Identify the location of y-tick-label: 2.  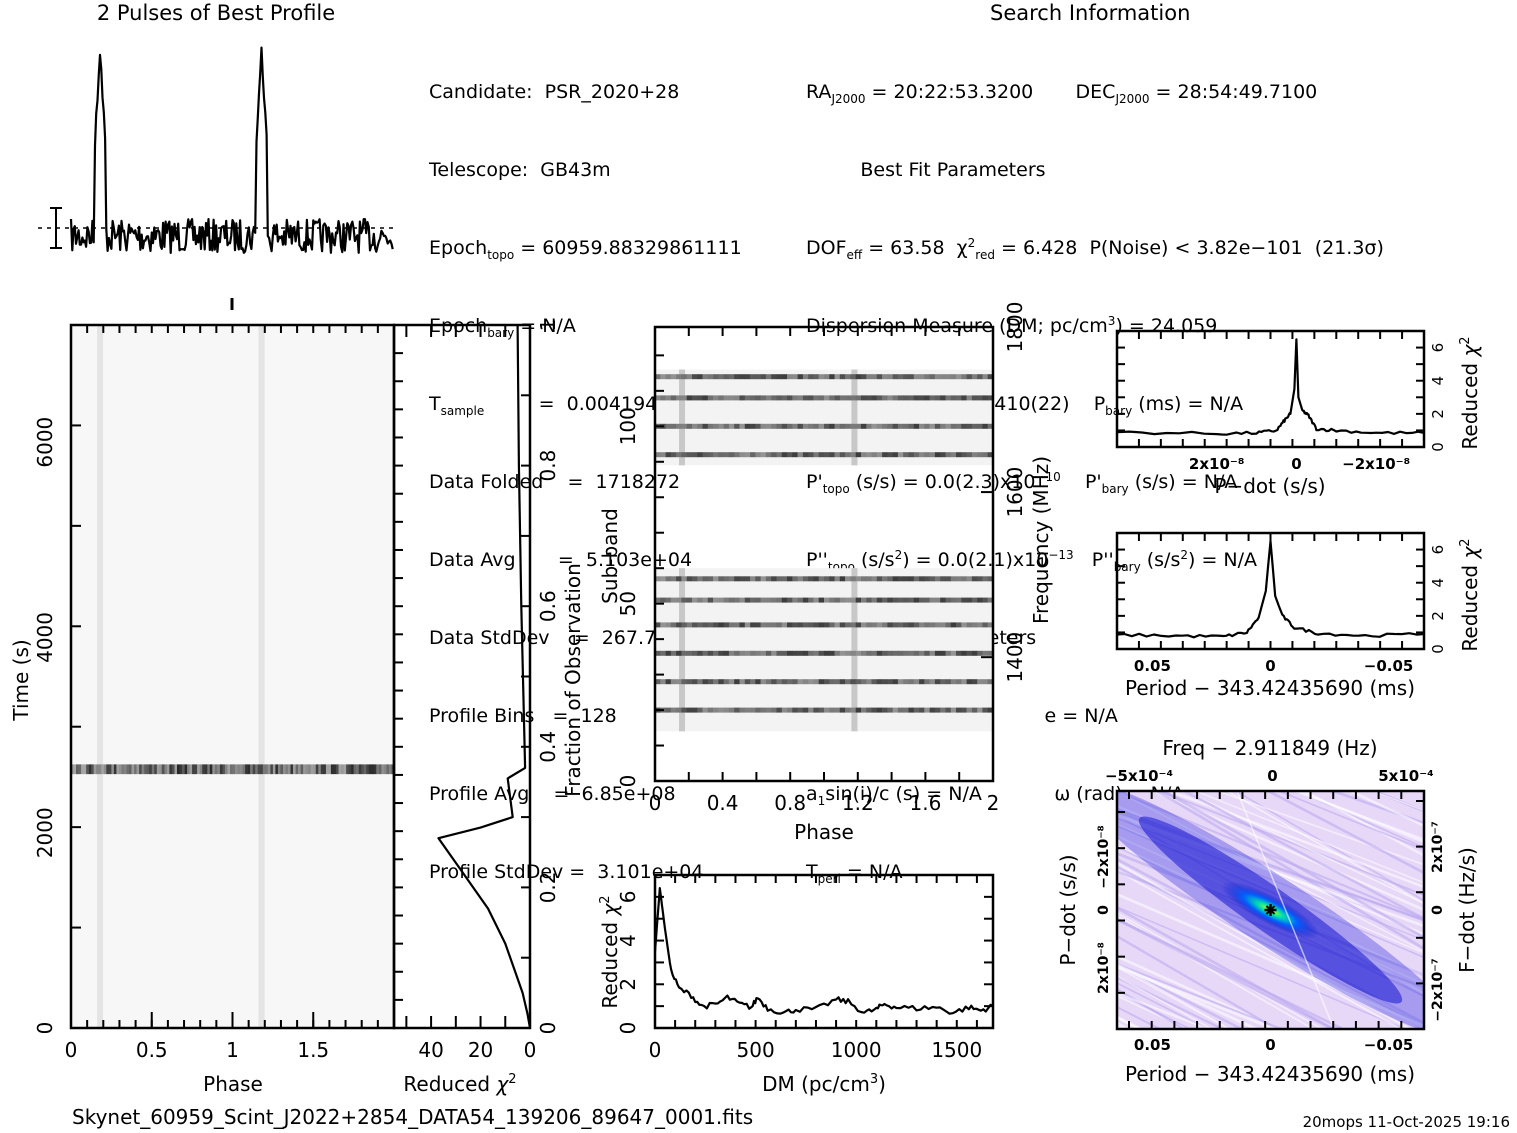
(628, 984).